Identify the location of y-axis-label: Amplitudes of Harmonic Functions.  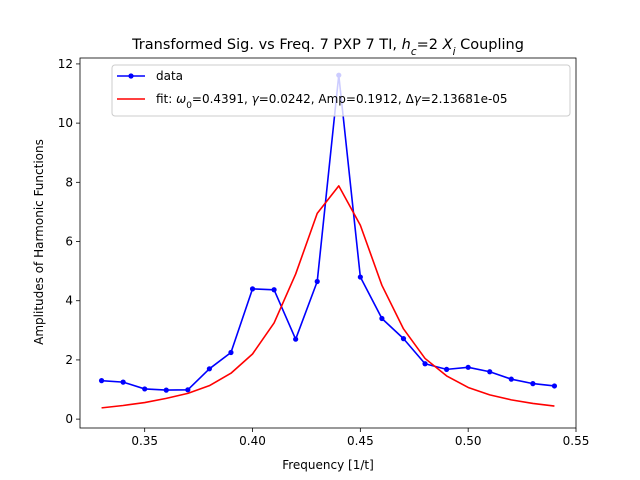
(39, 242).